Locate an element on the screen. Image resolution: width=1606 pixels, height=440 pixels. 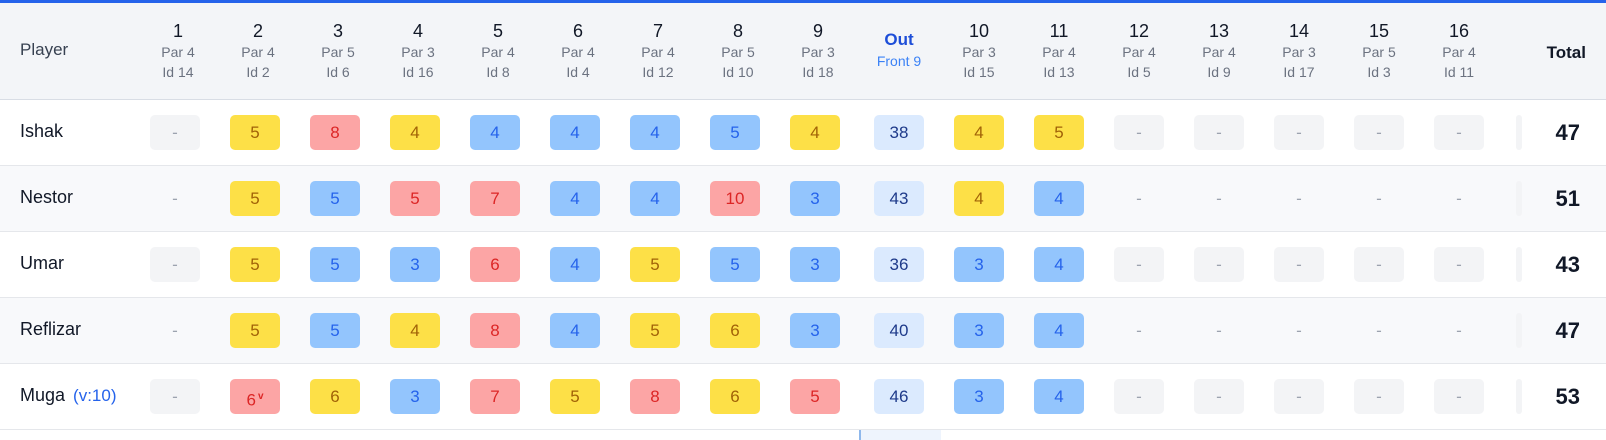
score-cell-hole-6: 5 is located at coordinates (575, 396).